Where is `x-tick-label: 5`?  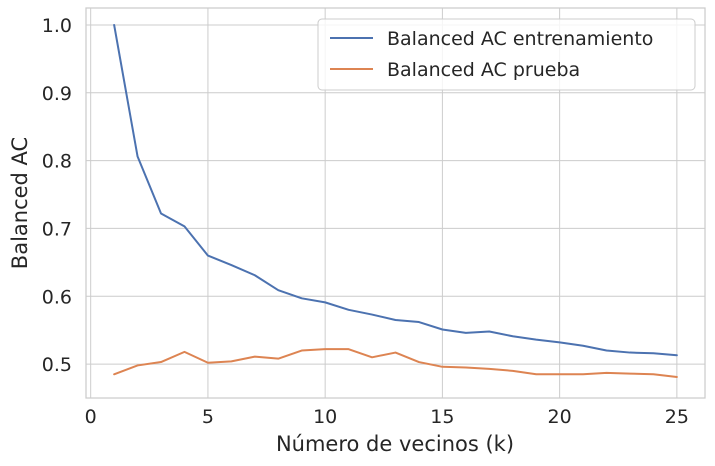
x-tick-label: 5 is located at coordinates (208, 417).